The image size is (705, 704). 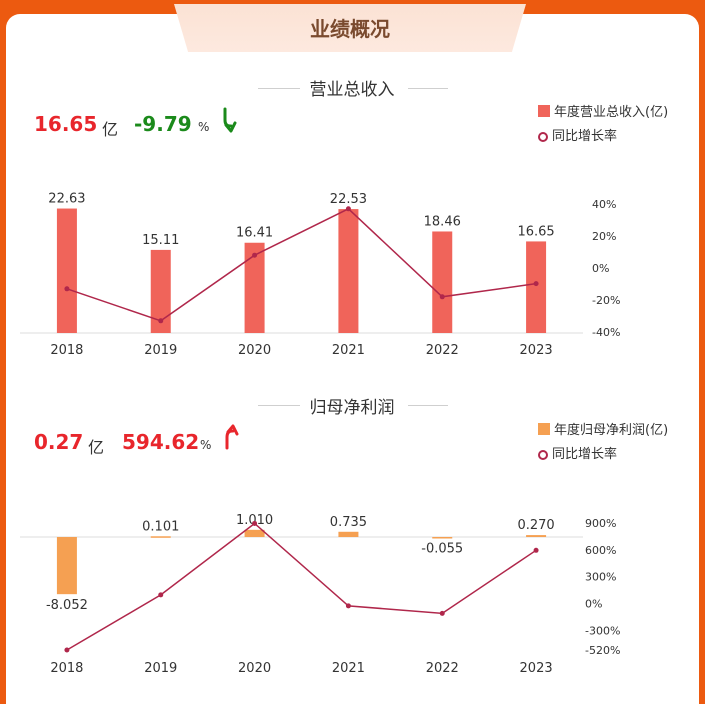 I want to click on data-label: 15.11, so click(x=160, y=240).